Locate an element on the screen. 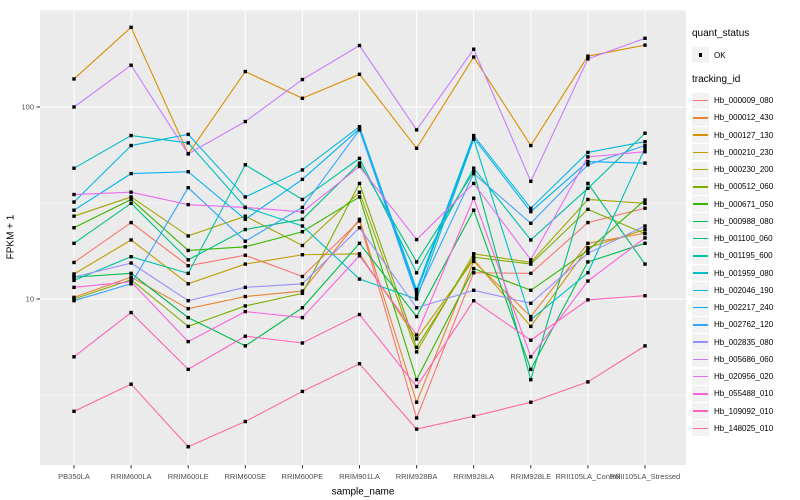 Image resolution: width=800 pixels, height=500 pixels. legend-entry: Hb_001195_600 is located at coordinates (745, 255).